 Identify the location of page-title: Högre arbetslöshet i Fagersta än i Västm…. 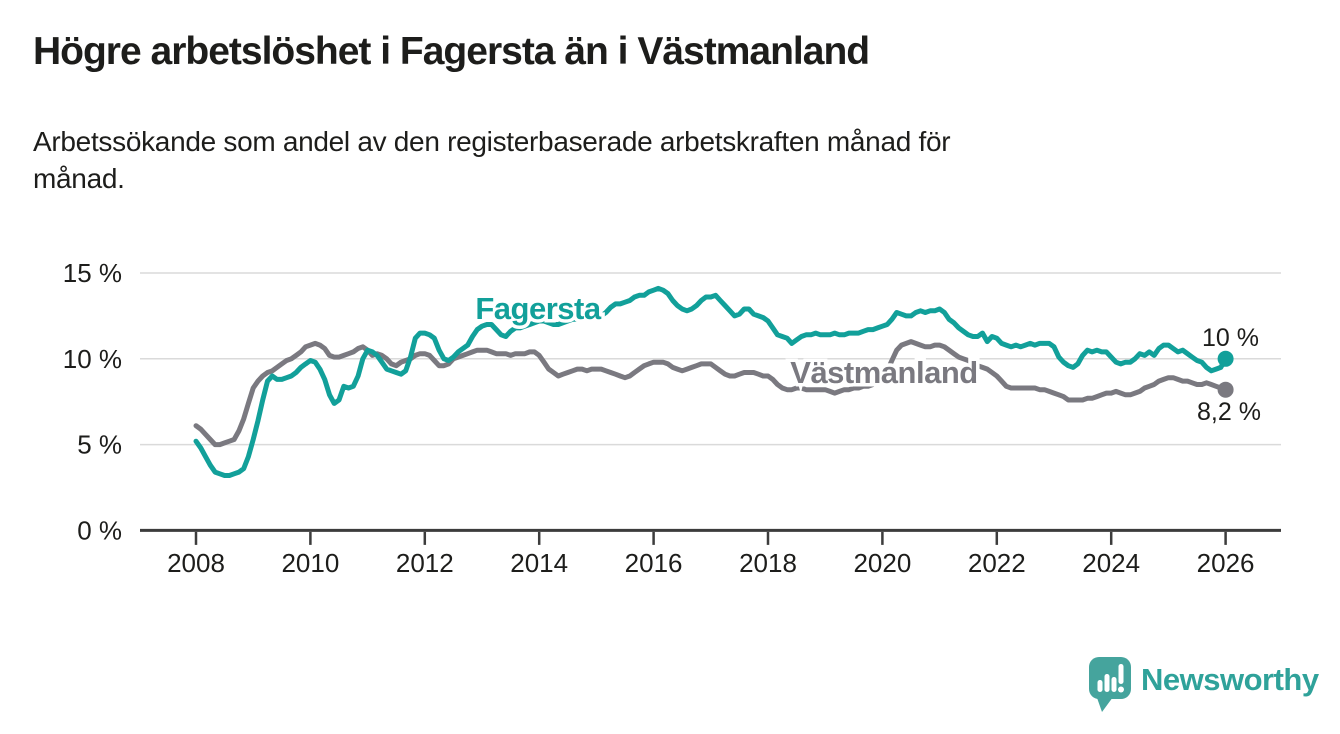
(451, 51).